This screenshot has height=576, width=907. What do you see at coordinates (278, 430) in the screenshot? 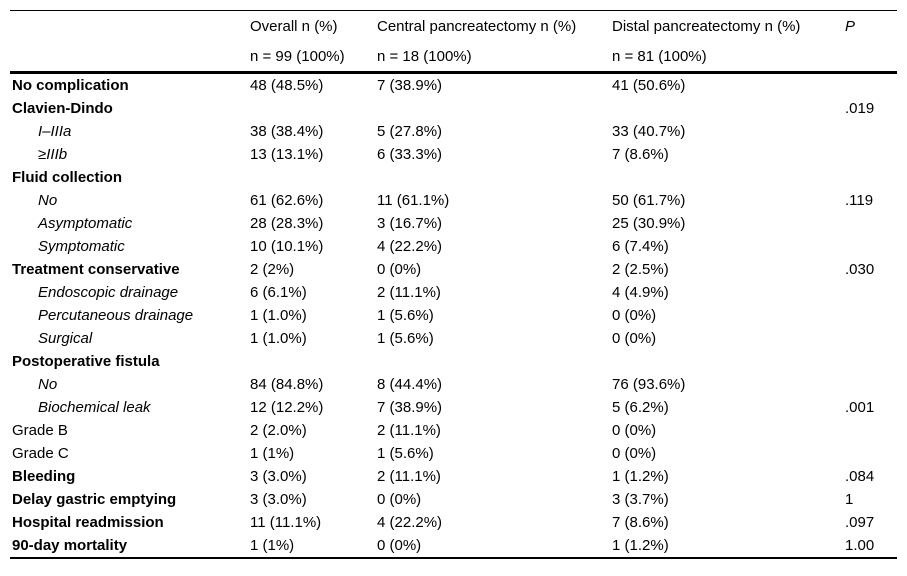
I see `overall-cell: 2 (2.0%)` at bounding box center [278, 430].